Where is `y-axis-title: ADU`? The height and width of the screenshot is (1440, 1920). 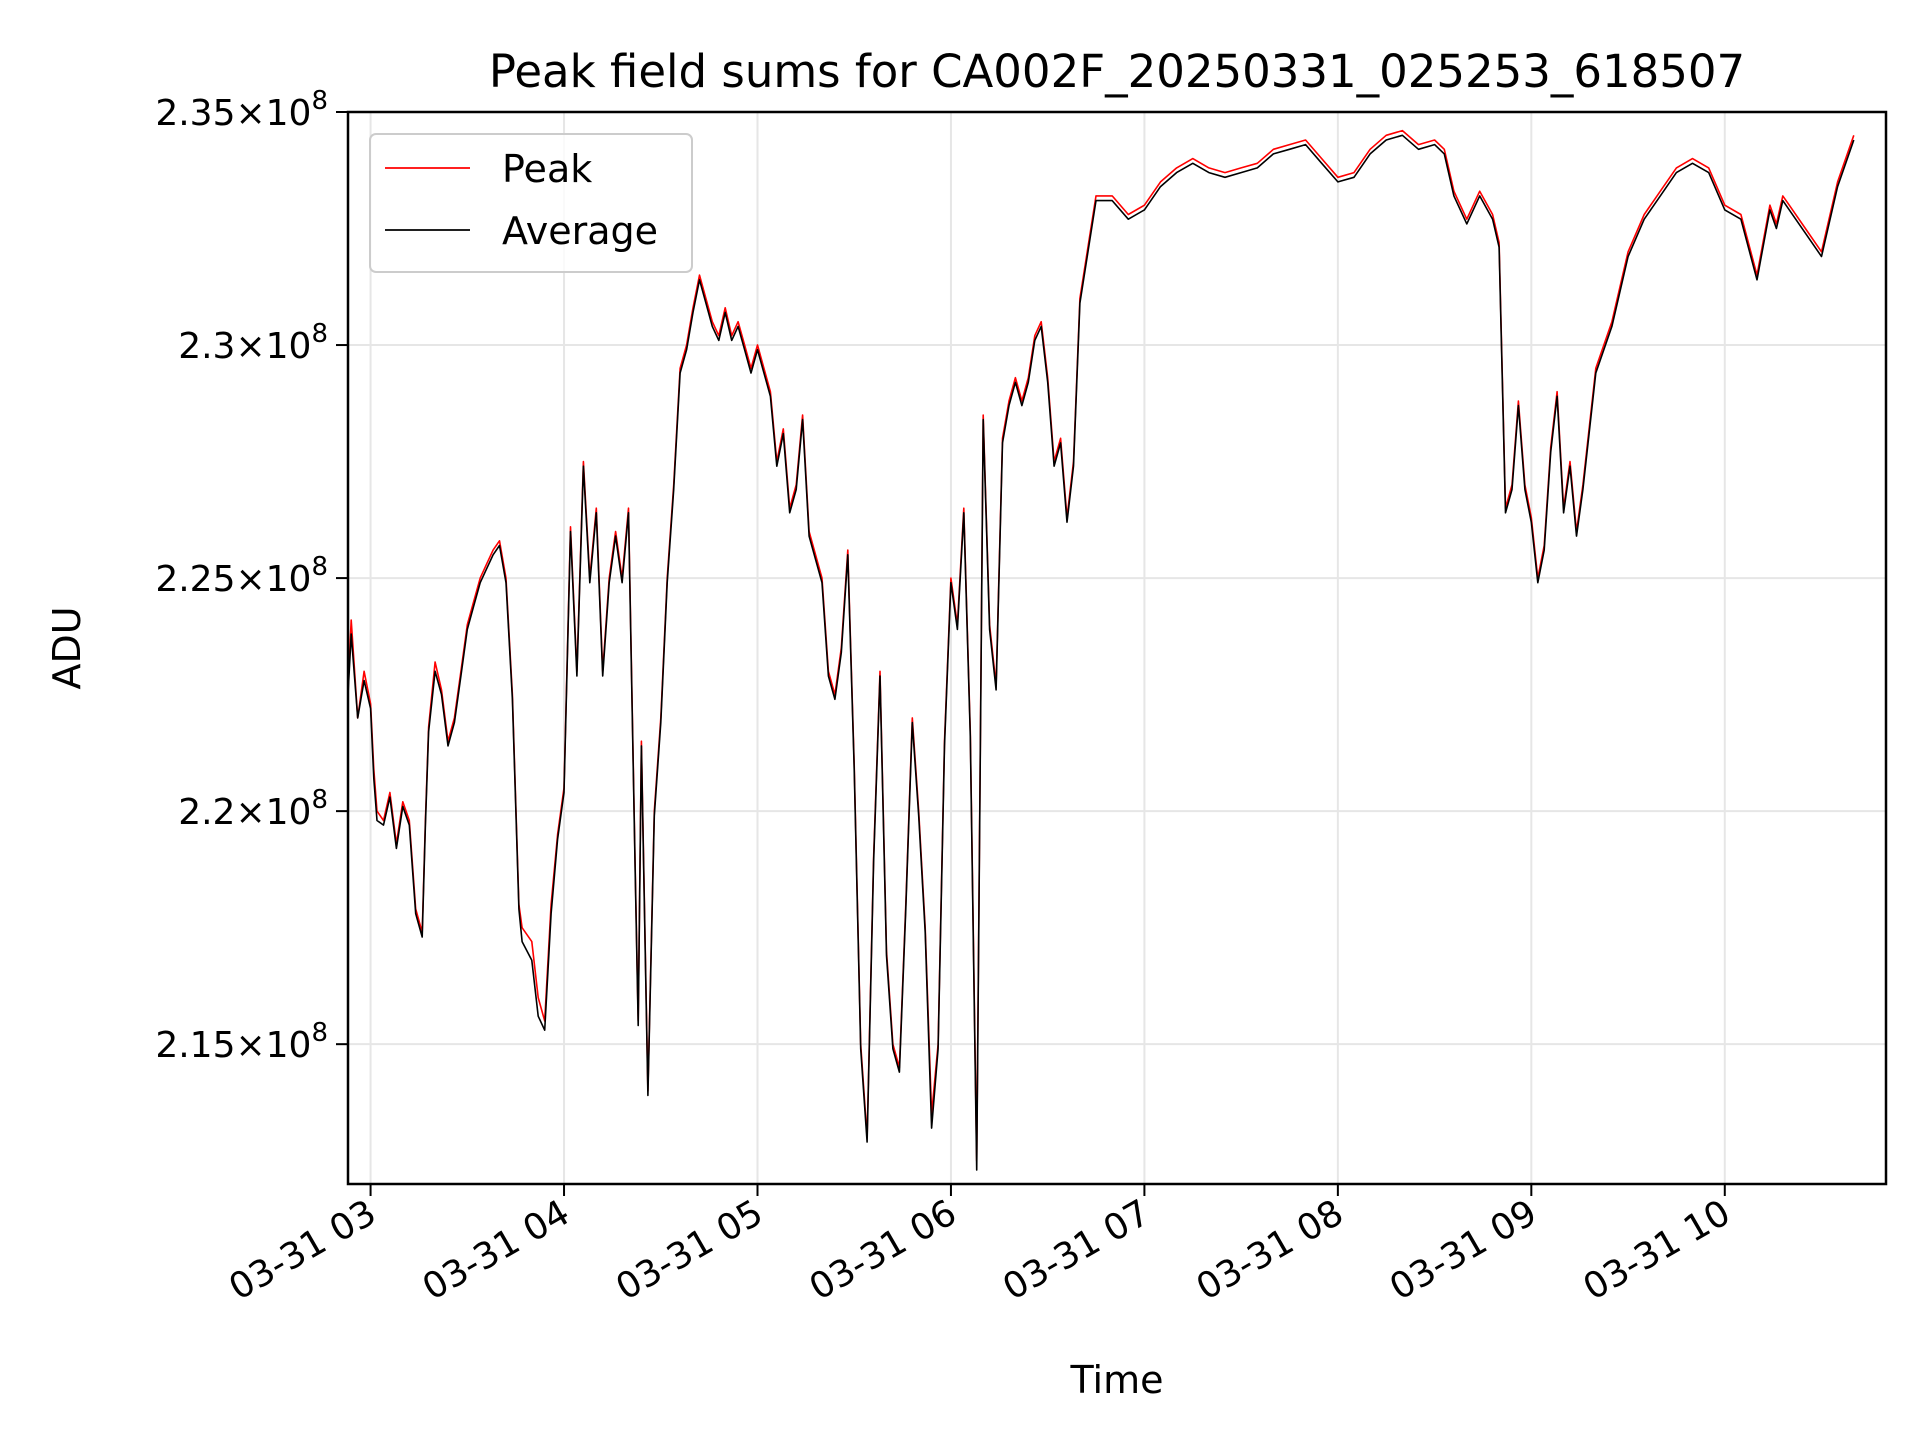
y-axis-title: ADU is located at coordinates (67, 647).